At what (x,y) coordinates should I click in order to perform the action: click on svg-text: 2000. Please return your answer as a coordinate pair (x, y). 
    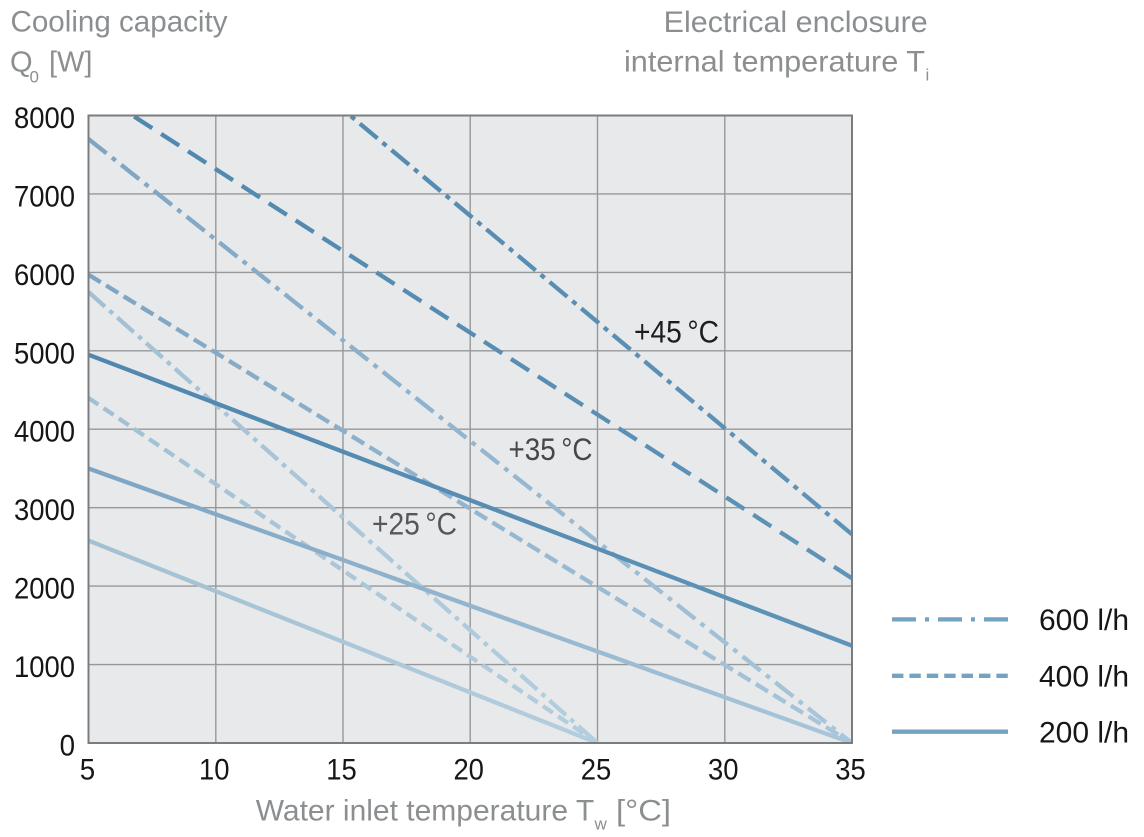
    Looking at the image, I should click on (44, 589).